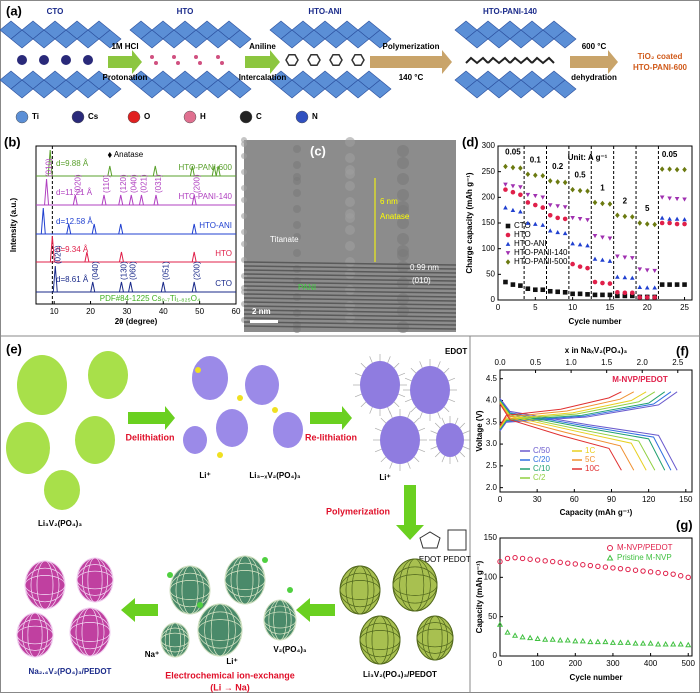 The height and width of the screenshot is (693, 700). I want to click on y-tick-label: 2.5, so click(492, 465).